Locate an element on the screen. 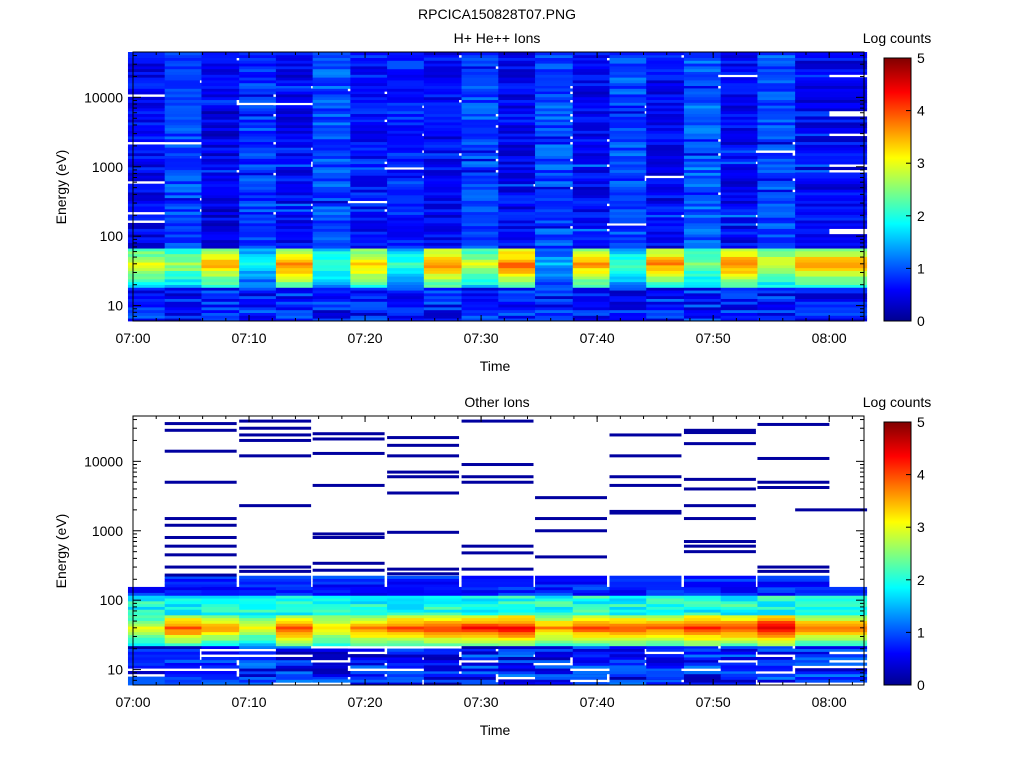 The height and width of the screenshot is (768, 1024). panel-bottom-xlabel: Time is located at coordinates (495, 730).